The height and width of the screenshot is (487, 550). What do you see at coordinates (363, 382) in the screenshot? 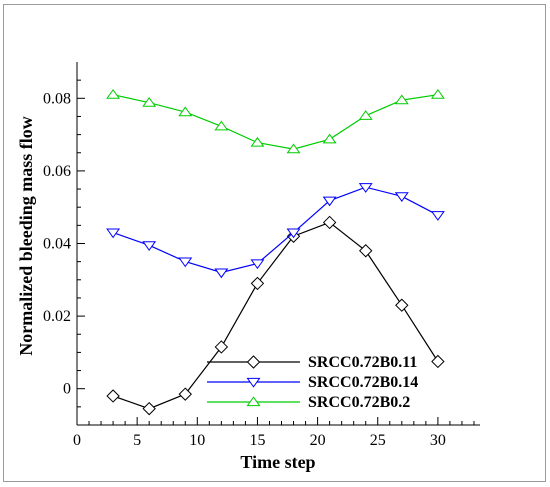
I see `legend-label: SRCC0.72B0.14` at bounding box center [363, 382].